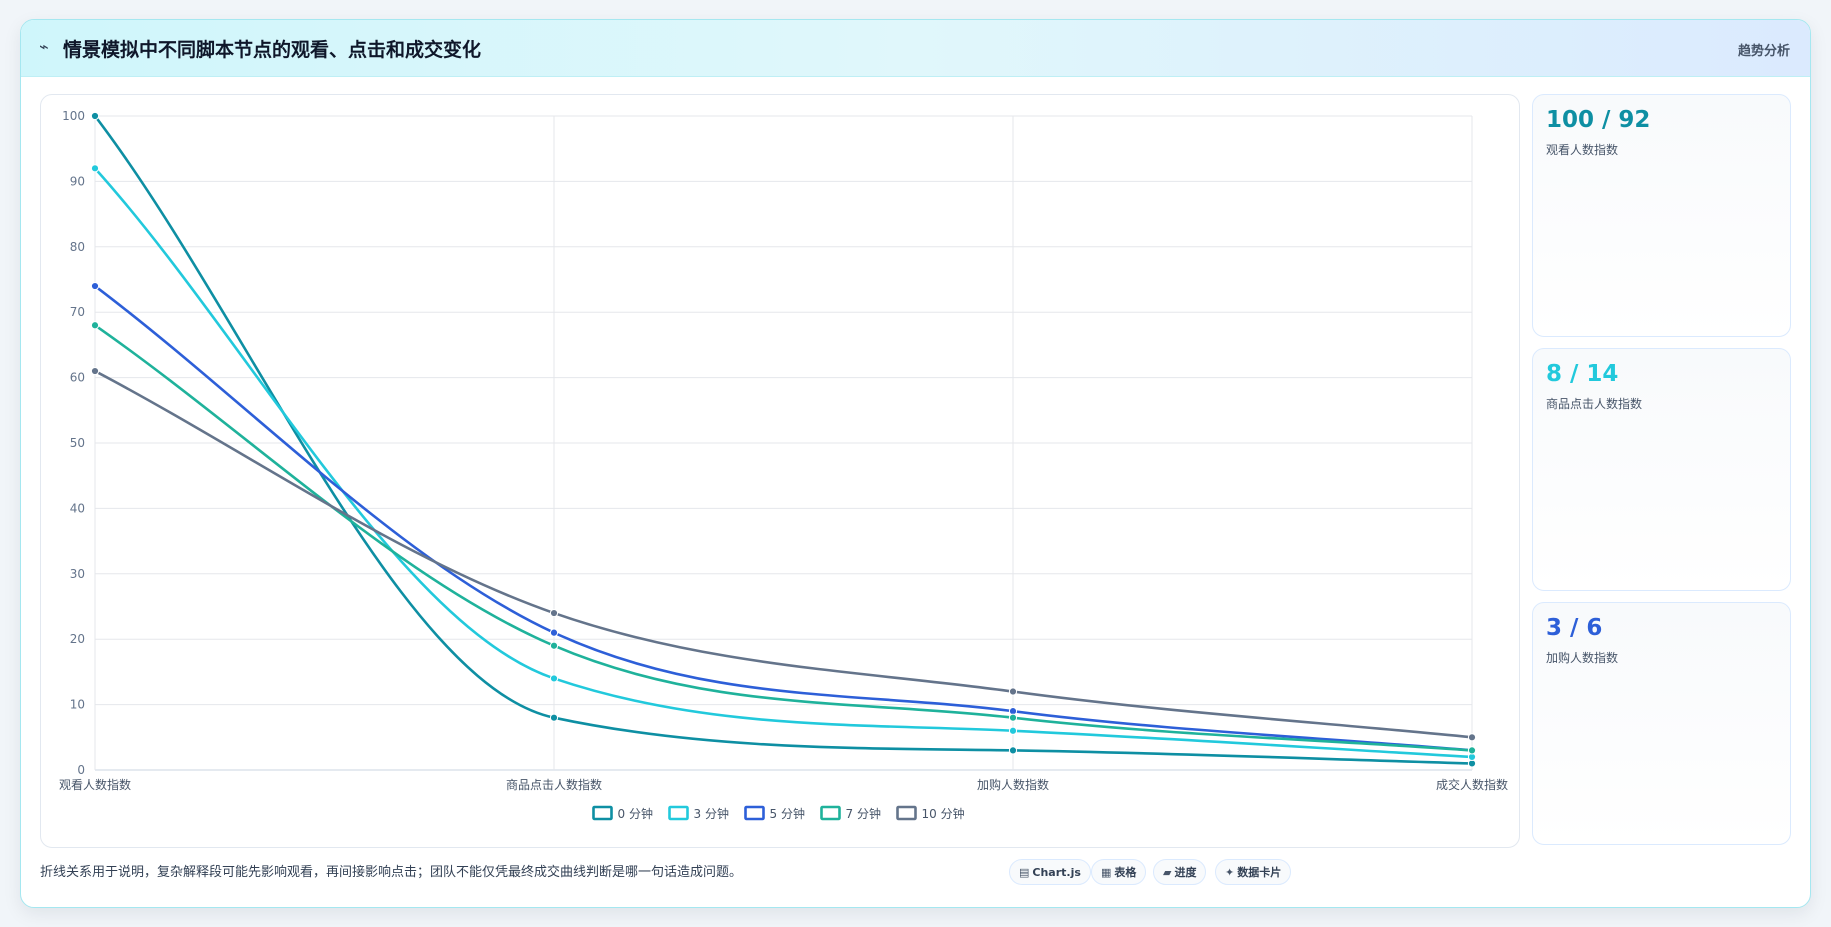 Image resolution: width=1831 pixels, height=927 pixels. Describe the element at coordinates (81, 770) in the screenshot. I see `y-tick-label: 0` at that location.